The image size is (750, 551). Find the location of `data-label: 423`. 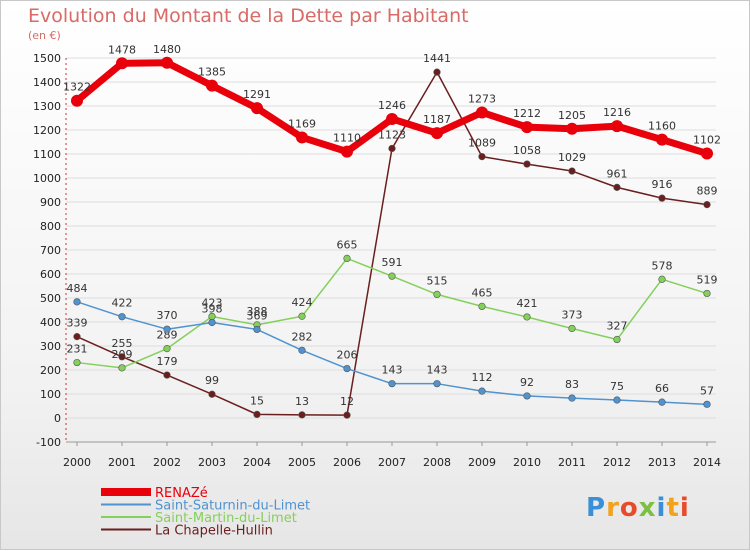

data-label: 423 is located at coordinates (212, 302).